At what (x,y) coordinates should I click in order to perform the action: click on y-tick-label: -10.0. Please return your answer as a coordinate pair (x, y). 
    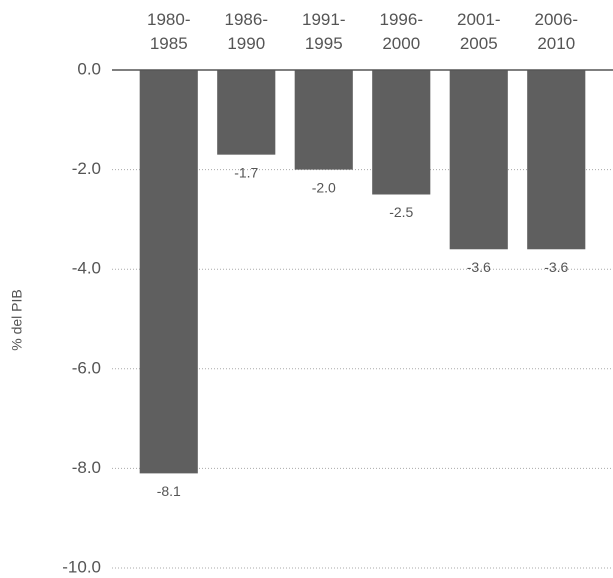
    Looking at the image, I should click on (81, 566).